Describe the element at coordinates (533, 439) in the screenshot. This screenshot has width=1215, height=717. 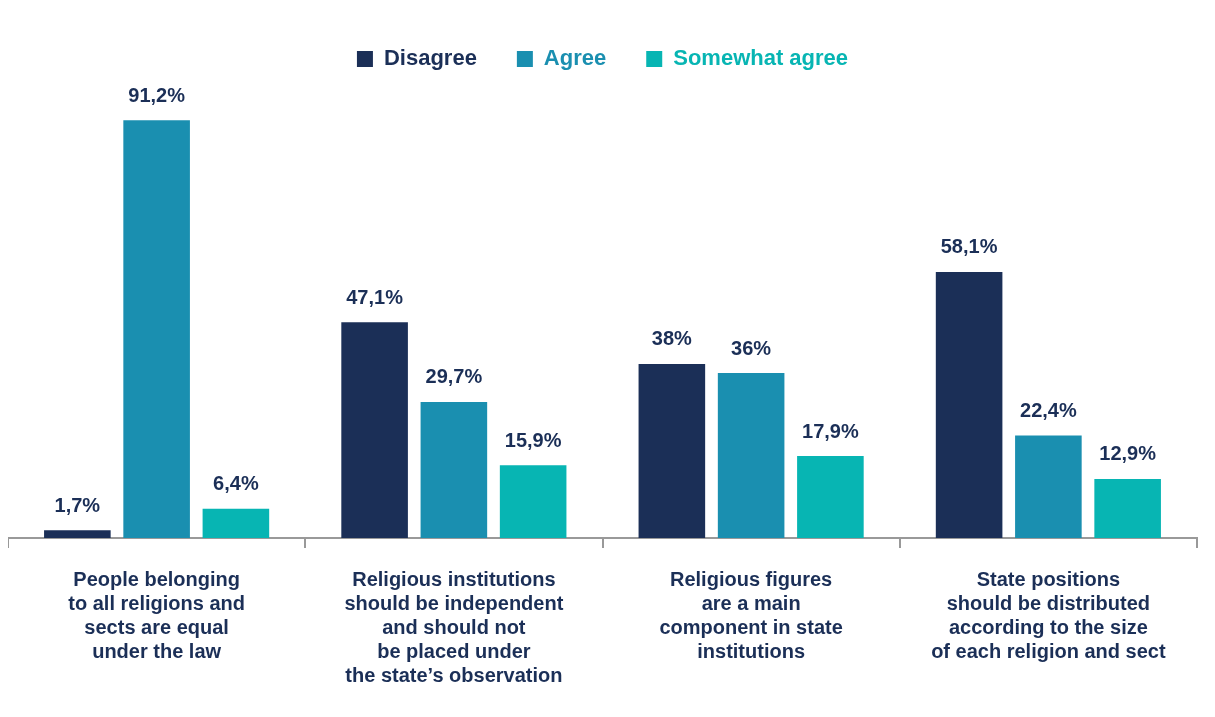
I see `data-label: 15,9%` at that location.